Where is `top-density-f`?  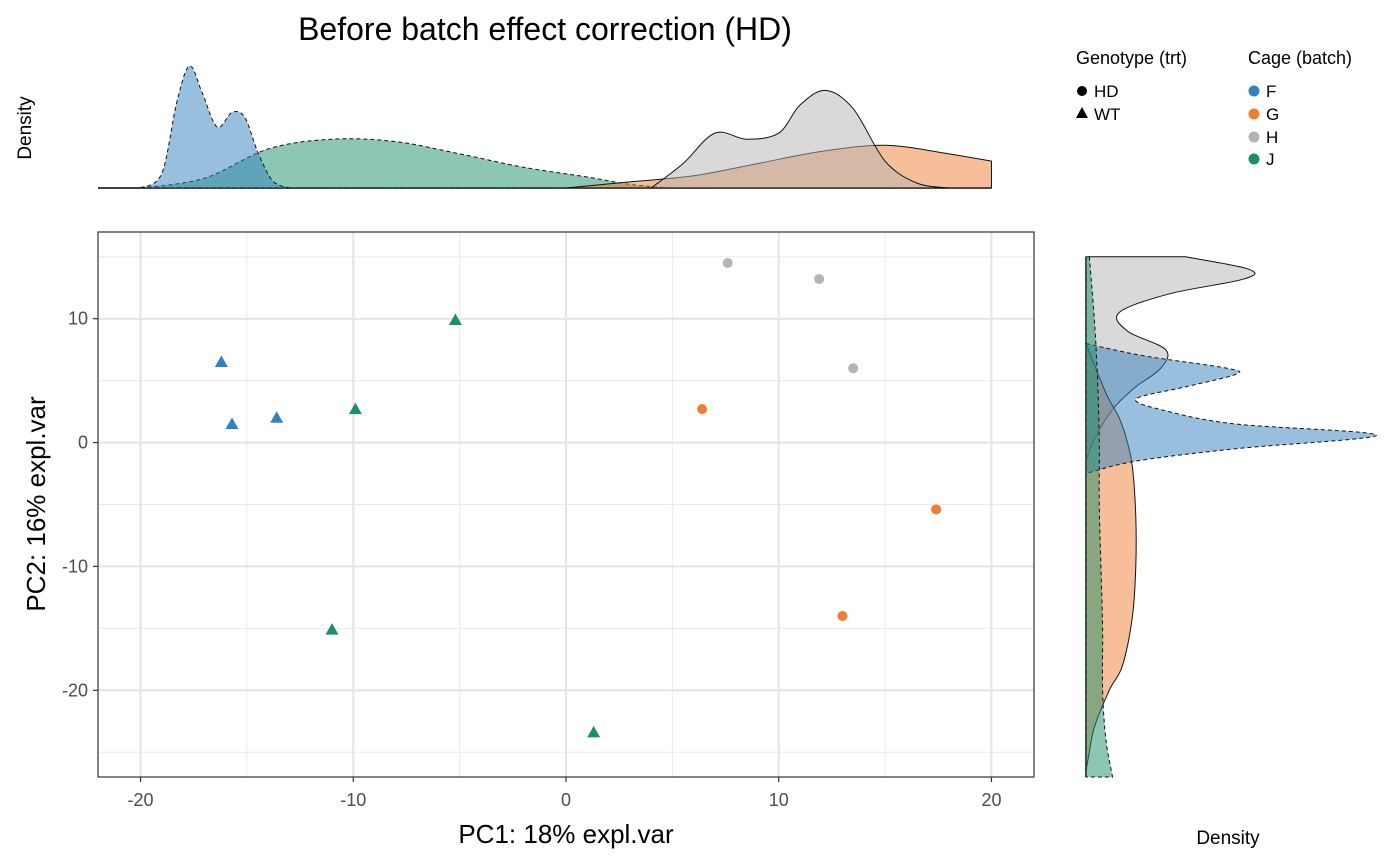 top-density-f is located at coordinates (214, 127).